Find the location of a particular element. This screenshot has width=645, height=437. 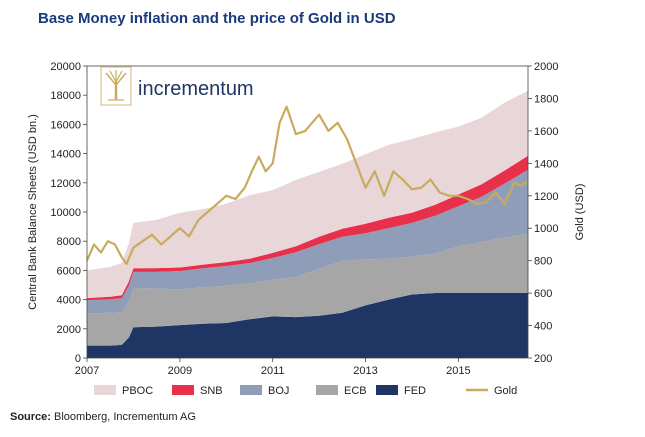

x-tick-label: 2009 is located at coordinates (180, 371).